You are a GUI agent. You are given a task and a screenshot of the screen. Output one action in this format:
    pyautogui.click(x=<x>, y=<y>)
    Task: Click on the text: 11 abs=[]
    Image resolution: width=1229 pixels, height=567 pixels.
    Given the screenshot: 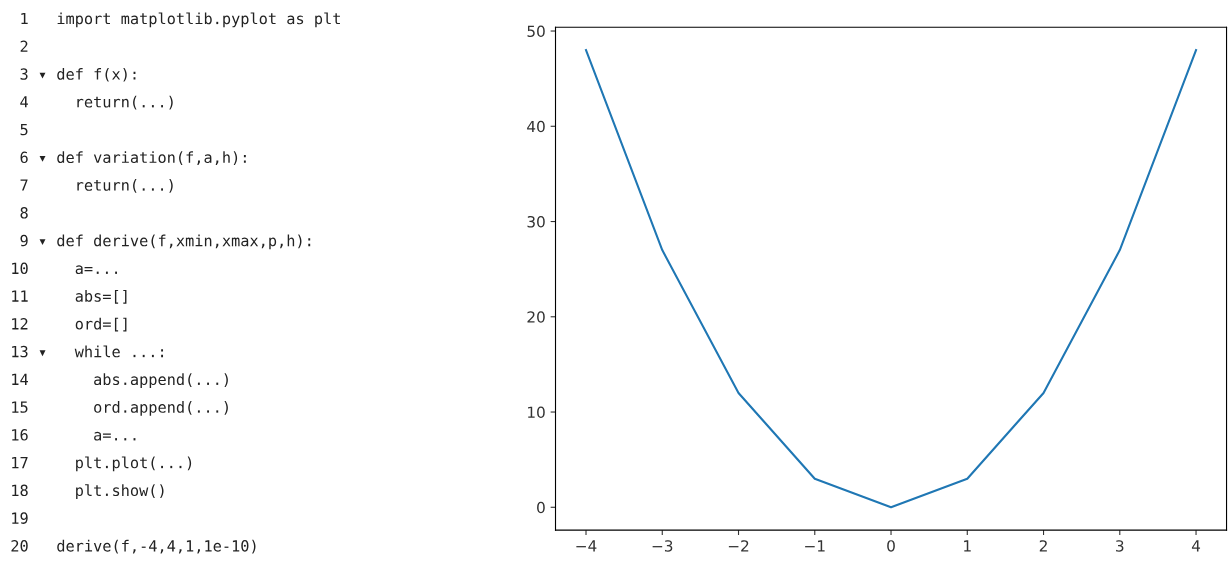 What is the action you would take?
    pyautogui.click(x=69, y=297)
    